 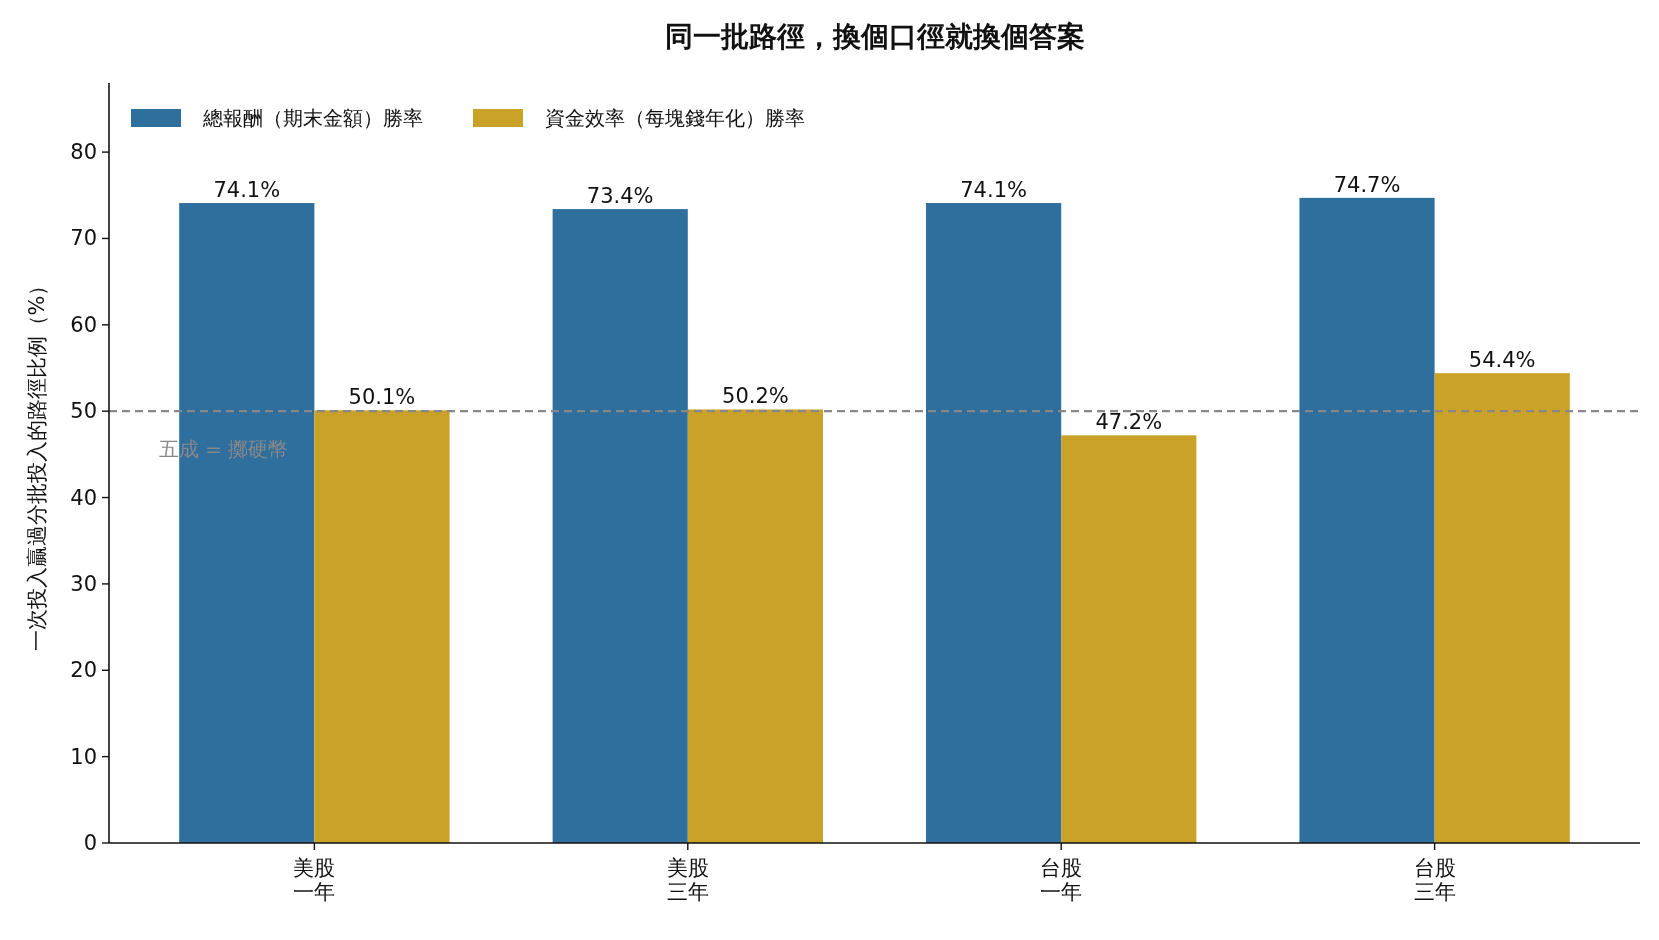 What do you see at coordinates (90, 843) in the screenshot?
I see `y-tick-label: 0` at bounding box center [90, 843].